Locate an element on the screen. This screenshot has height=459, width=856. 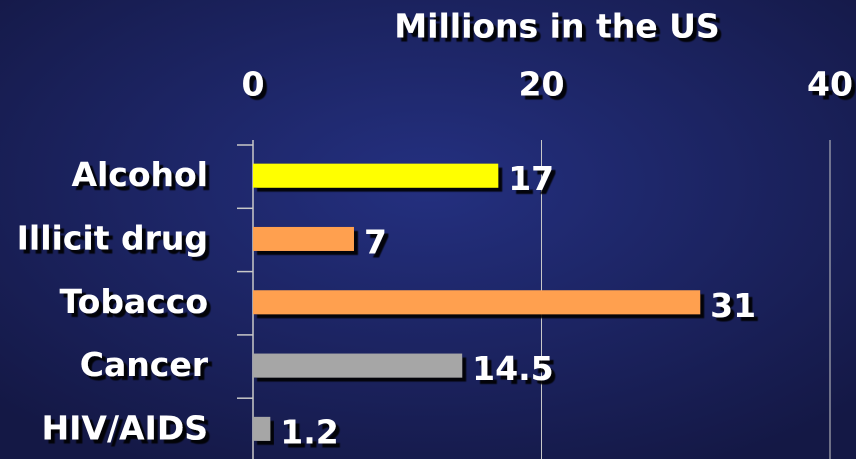
axis-title: Millions in the US is located at coordinates (556, 26).